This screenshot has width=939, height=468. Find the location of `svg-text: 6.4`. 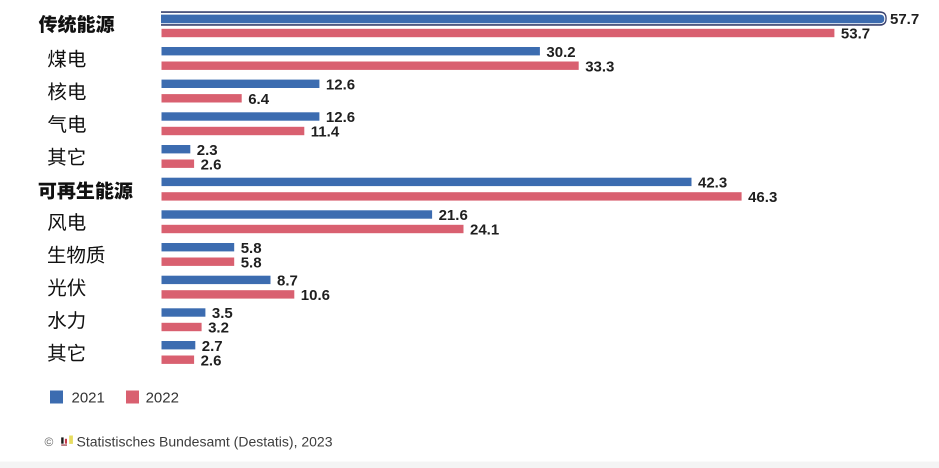

svg-text: 6.4 is located at coordinates (259, 99).